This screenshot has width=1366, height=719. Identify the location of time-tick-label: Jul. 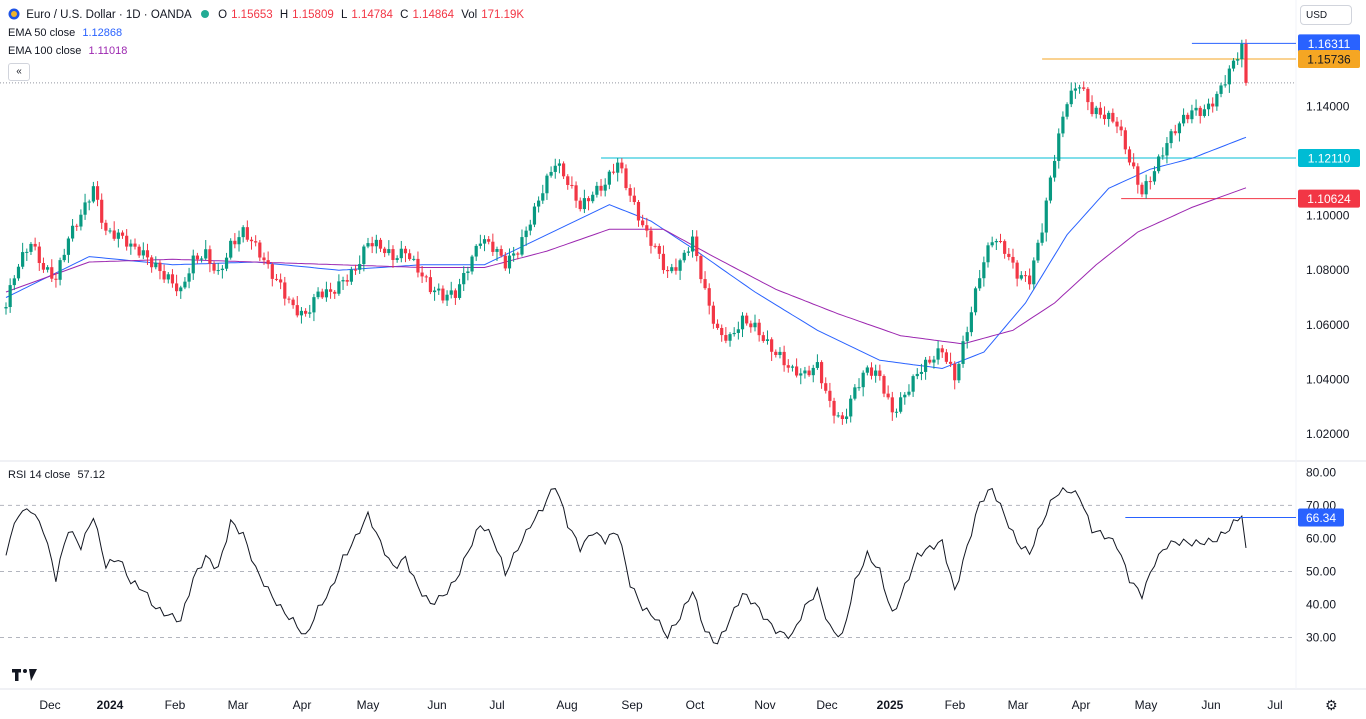
(1274, 705).